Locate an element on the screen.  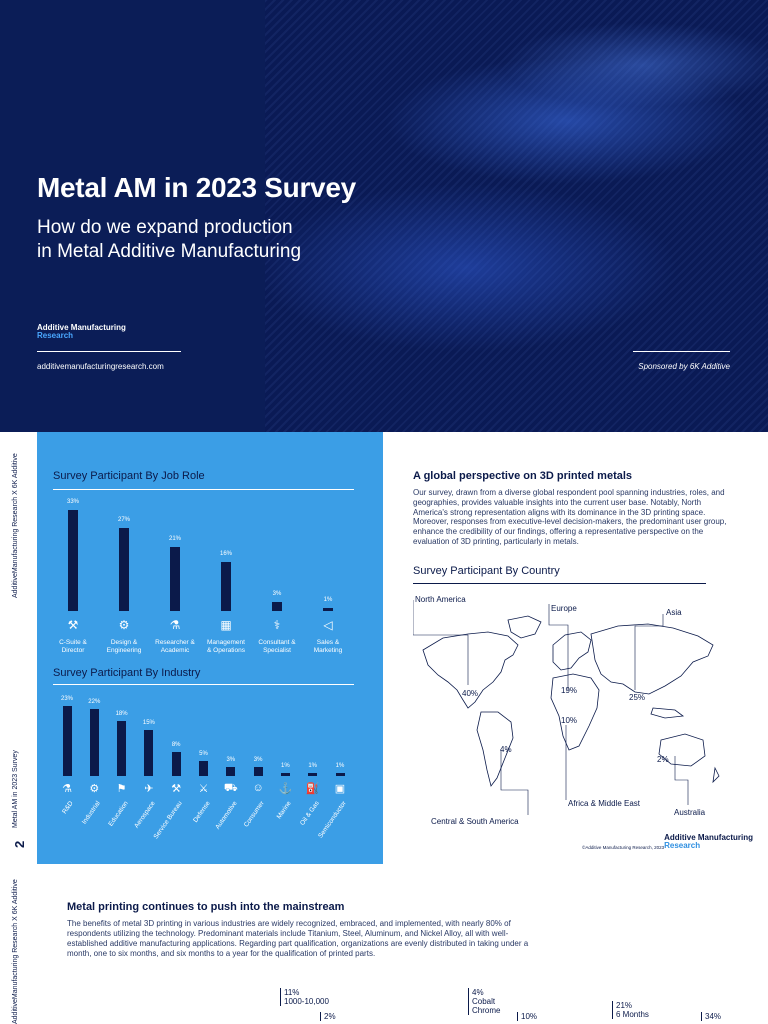
region-pct-australia: 2% is located at coordinates (663, 759).